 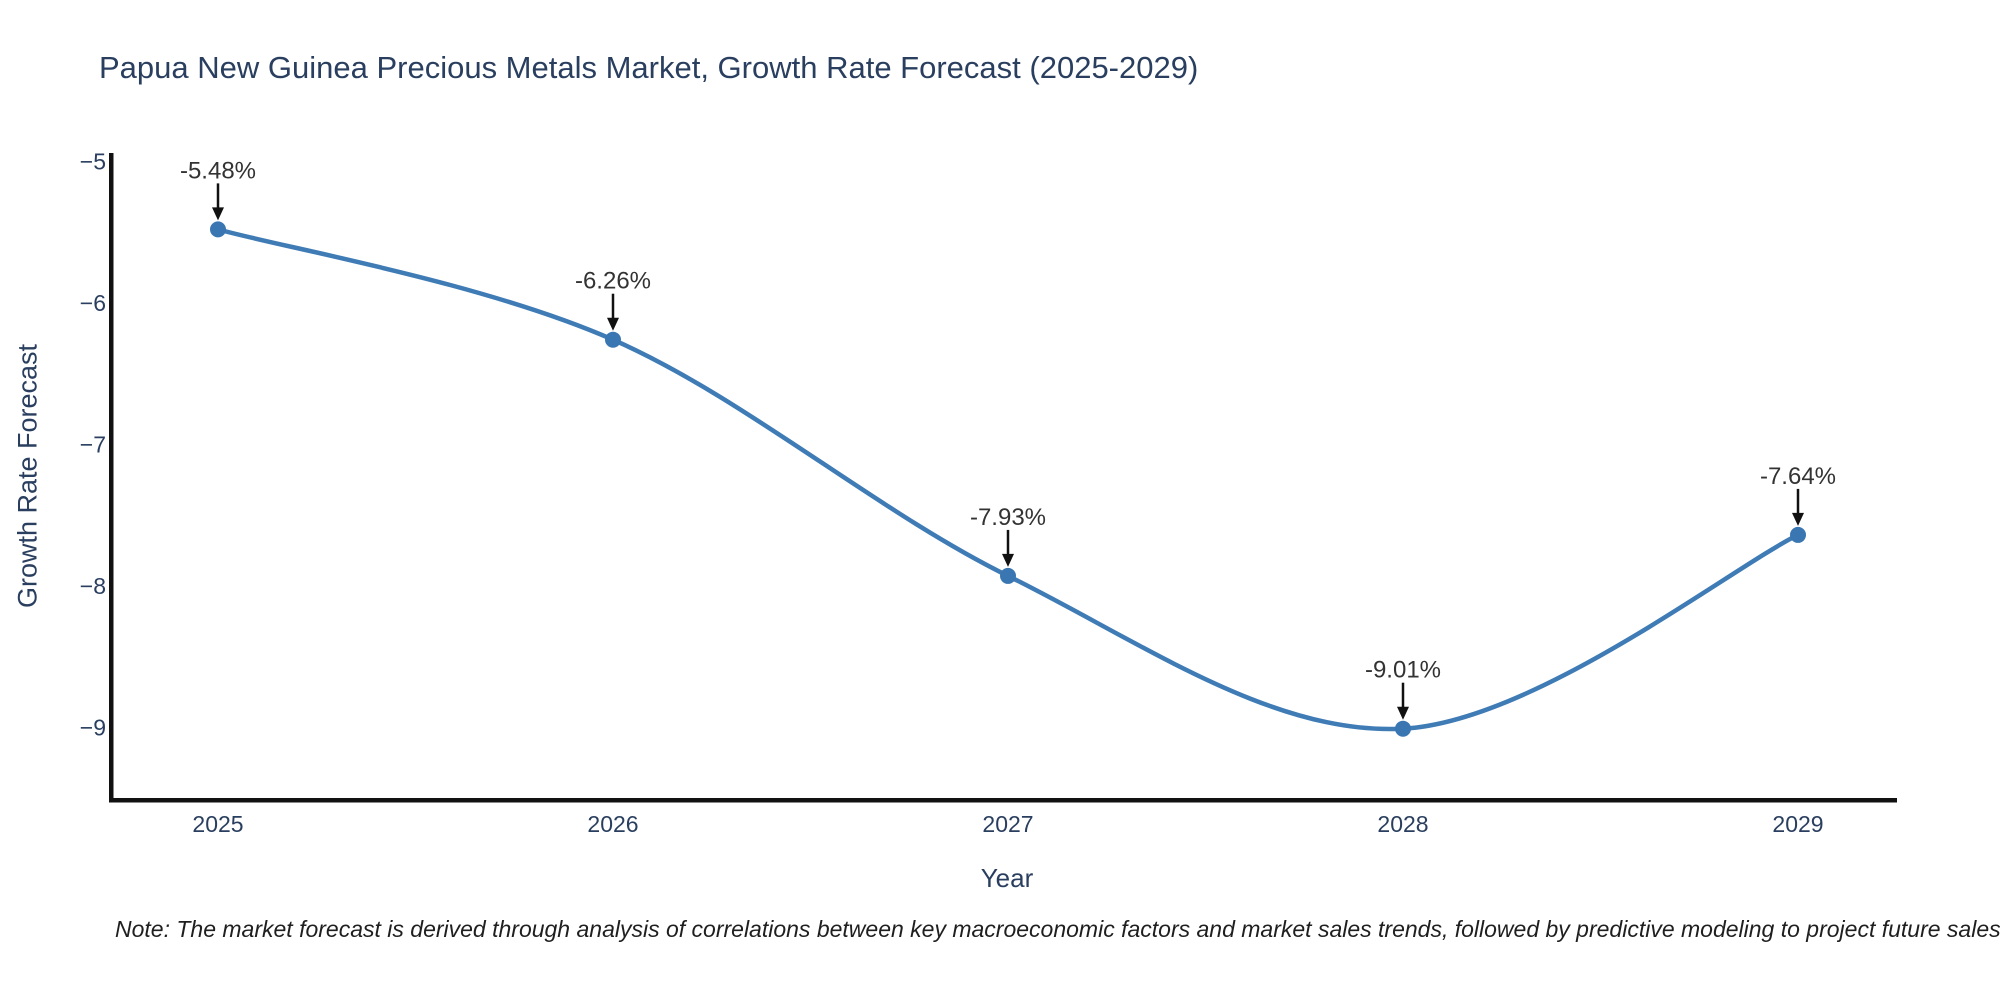 What do you see at coordinates (613, 281) in the screenshot?
I see `data-point-label: -6.26%` at bounding box center [613, 281].